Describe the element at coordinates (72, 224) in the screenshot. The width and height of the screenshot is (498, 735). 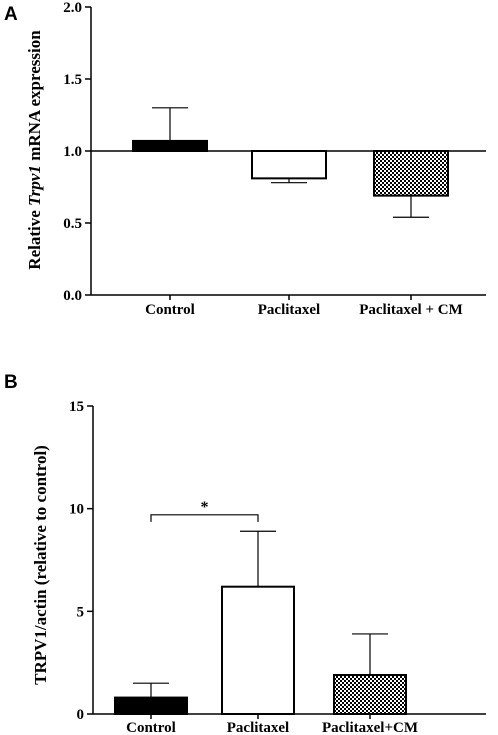
I see `panel-a-y-tick-label: 0.5` at that location.